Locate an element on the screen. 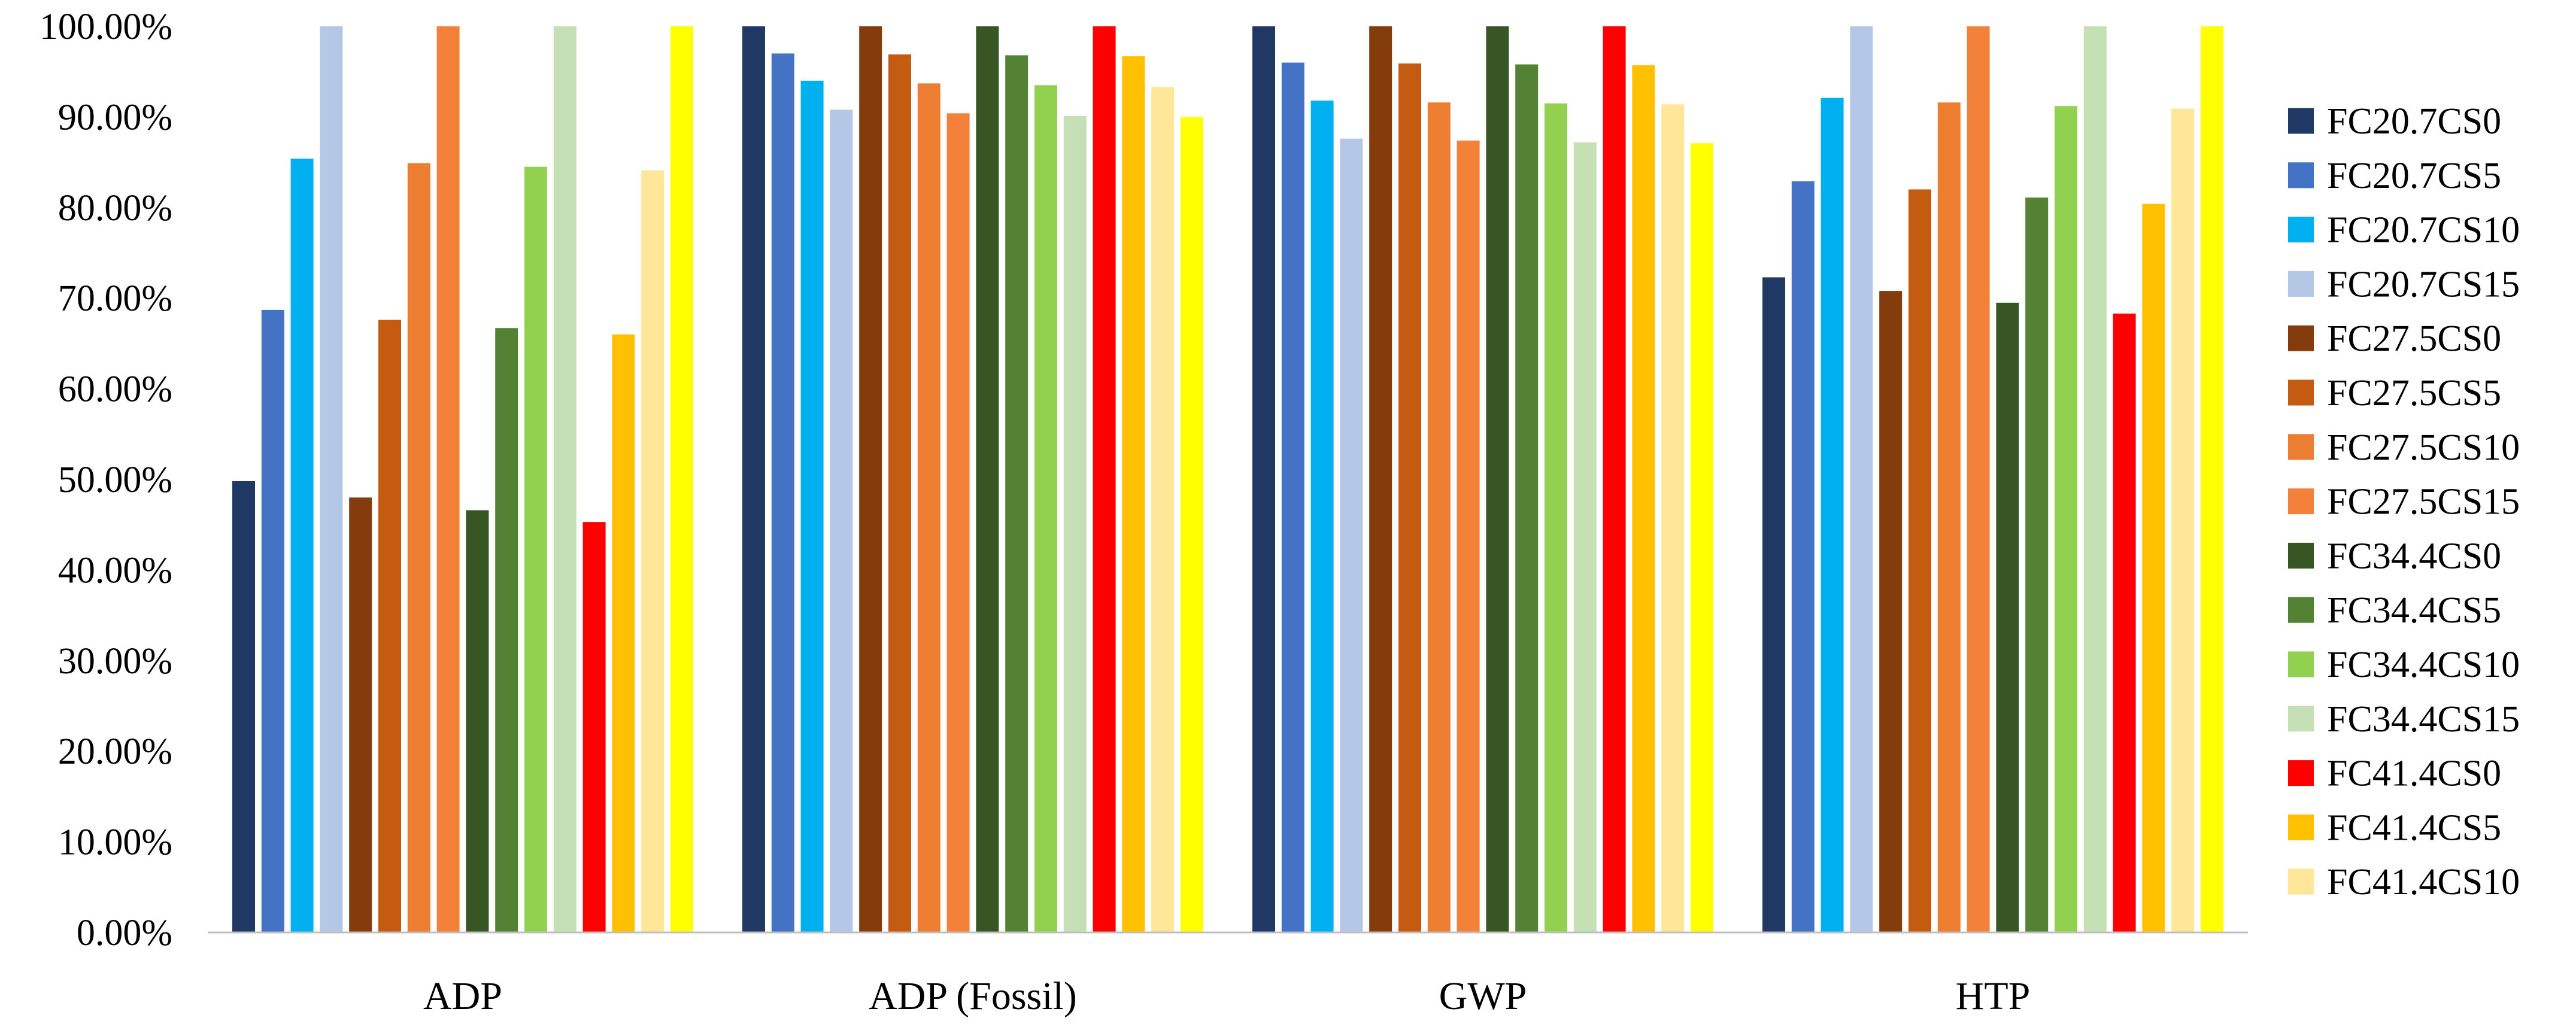 The image size is (2576, 1027). y-tick-label: 10.00% is located at coordinates (115, 843).